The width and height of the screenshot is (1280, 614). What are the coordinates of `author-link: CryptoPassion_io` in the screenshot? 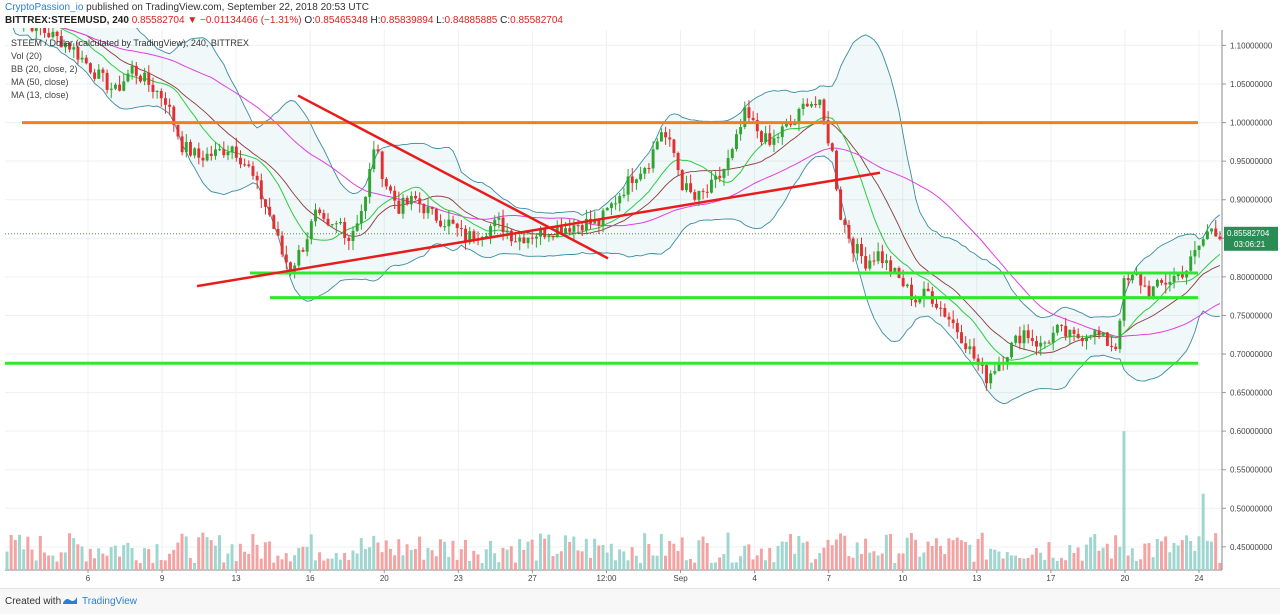 It's located at (44, 7).